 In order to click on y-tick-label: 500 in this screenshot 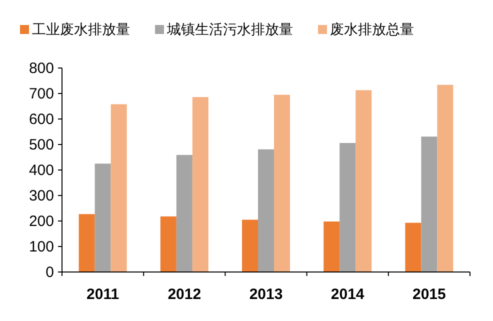, I will do `click(41, 145)`.